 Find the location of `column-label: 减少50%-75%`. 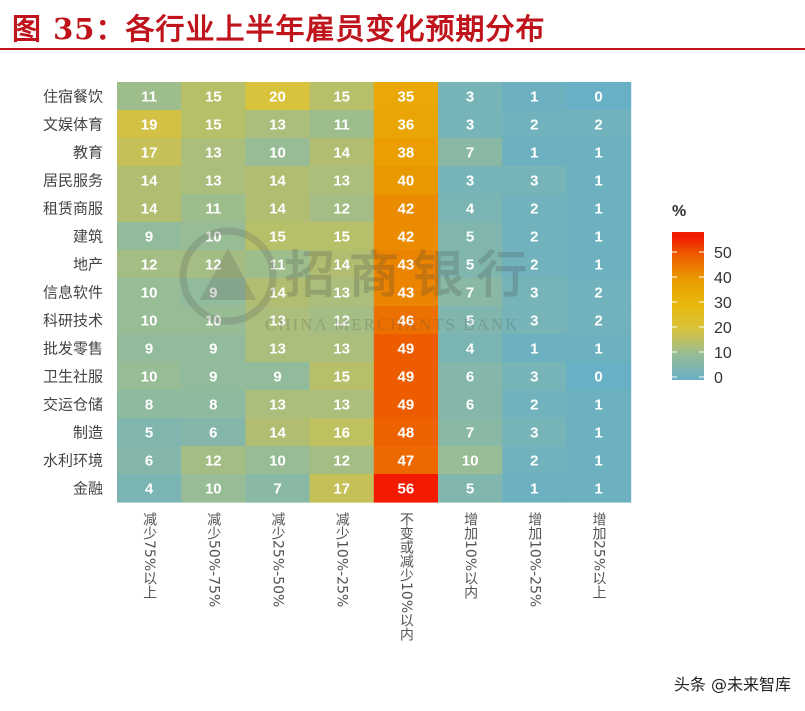

column-label: 减少50%-75% is located at coordinates (213, 560).